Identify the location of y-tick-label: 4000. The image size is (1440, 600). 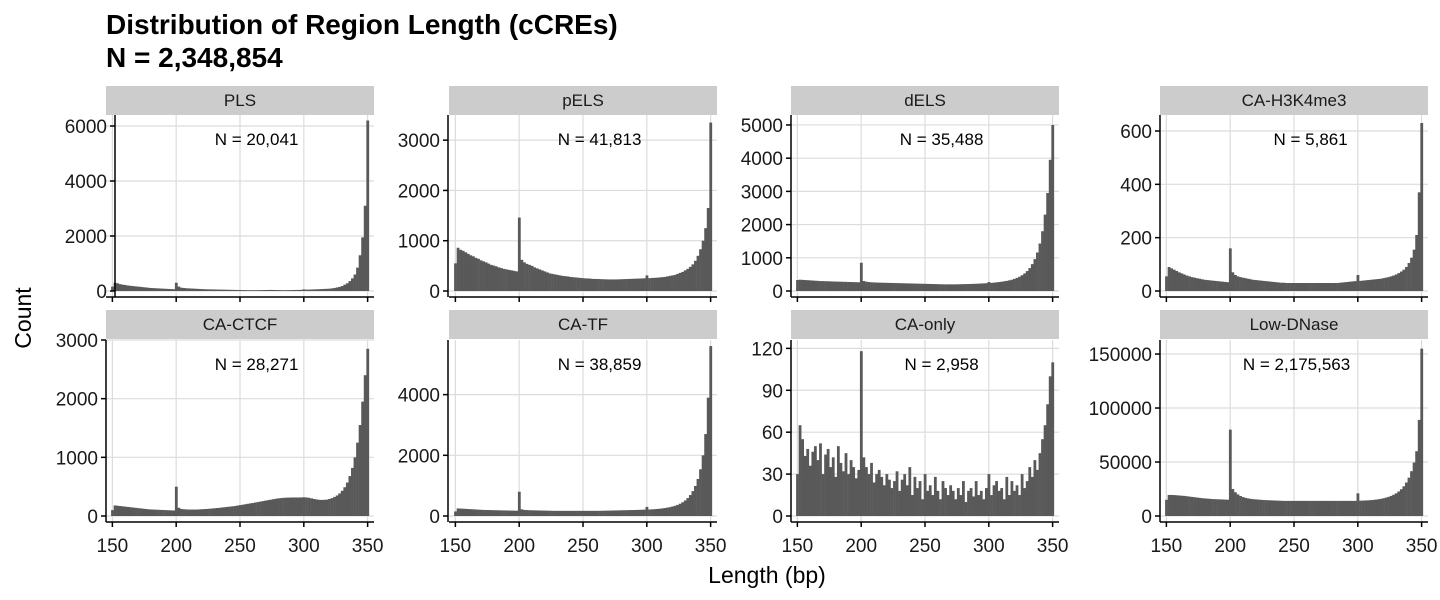
(419, 396).